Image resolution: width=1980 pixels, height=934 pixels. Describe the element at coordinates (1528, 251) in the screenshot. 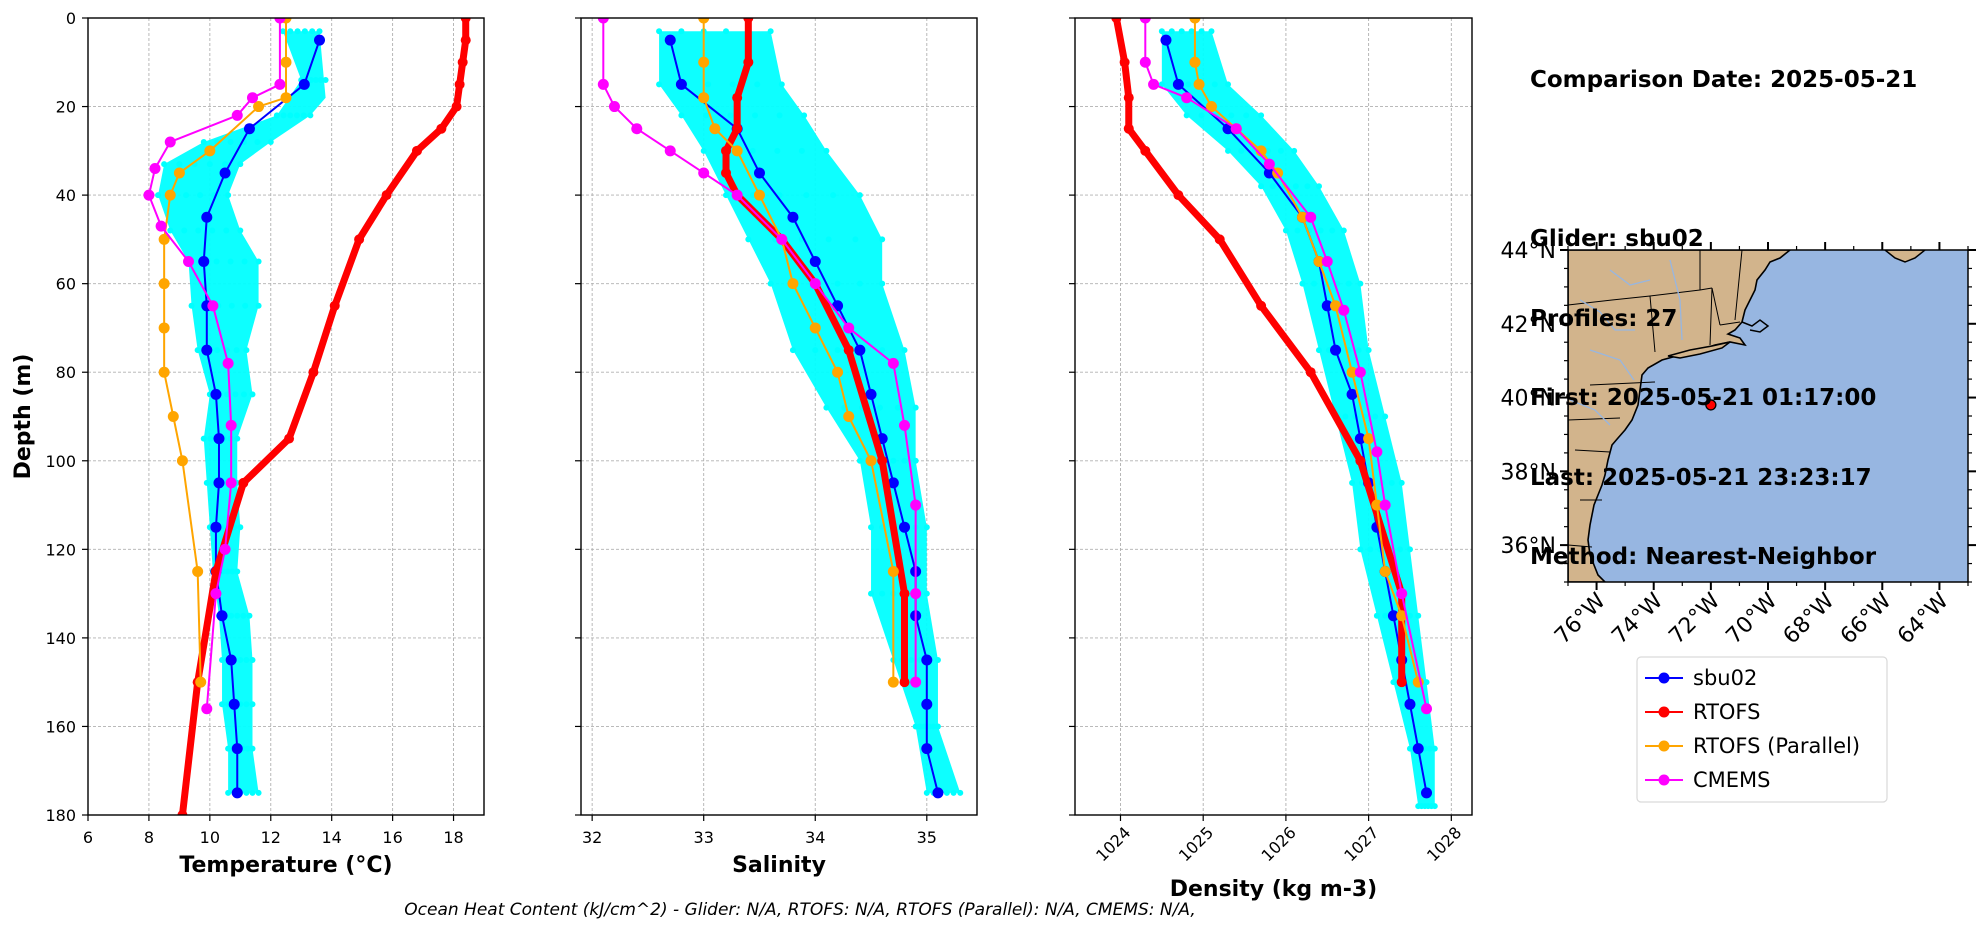

I see `map-lat-label: 44°N` at that location.